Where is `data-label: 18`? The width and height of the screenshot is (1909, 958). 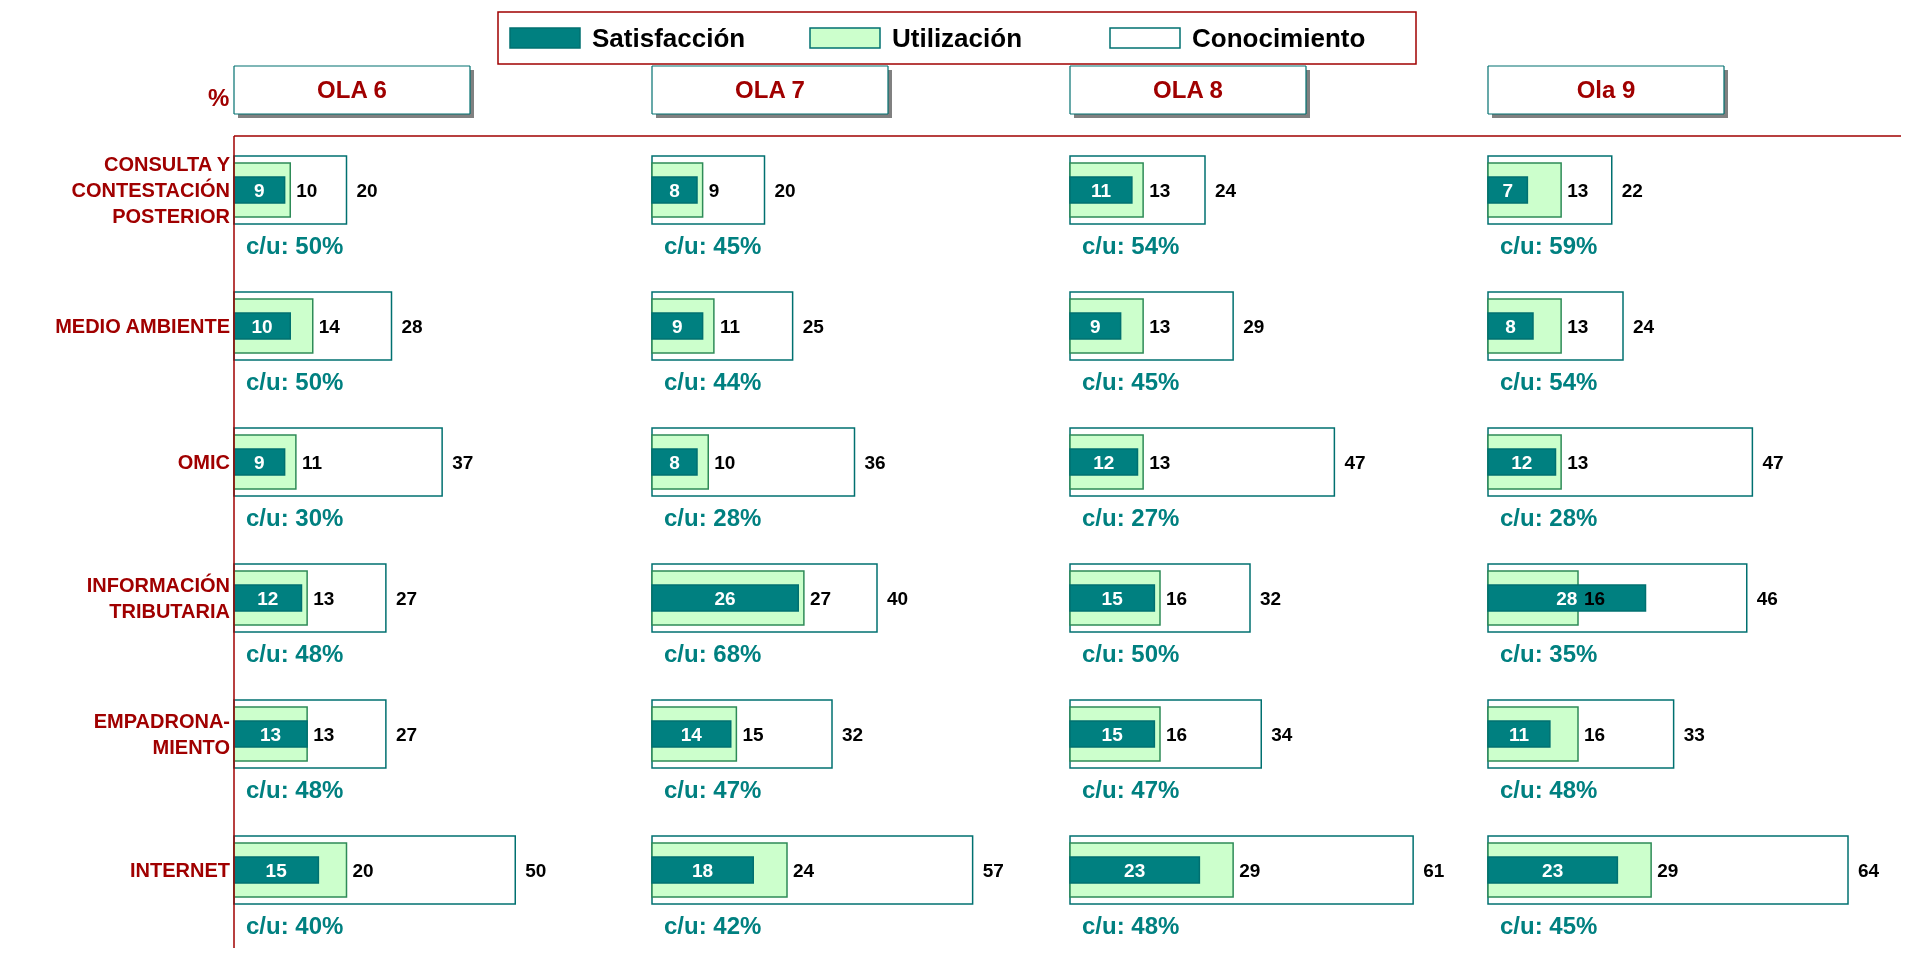
data-label: 18 is located at coordinates (703, 870).